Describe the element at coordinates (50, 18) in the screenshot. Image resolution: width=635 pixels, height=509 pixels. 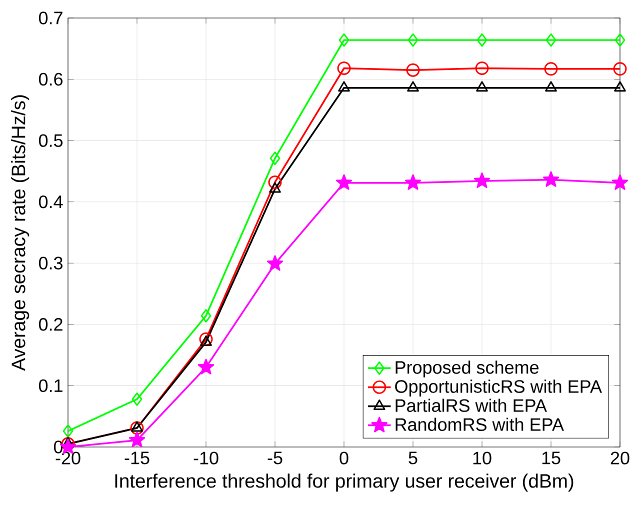
I see `y-tick-label: 0.7` at that location.